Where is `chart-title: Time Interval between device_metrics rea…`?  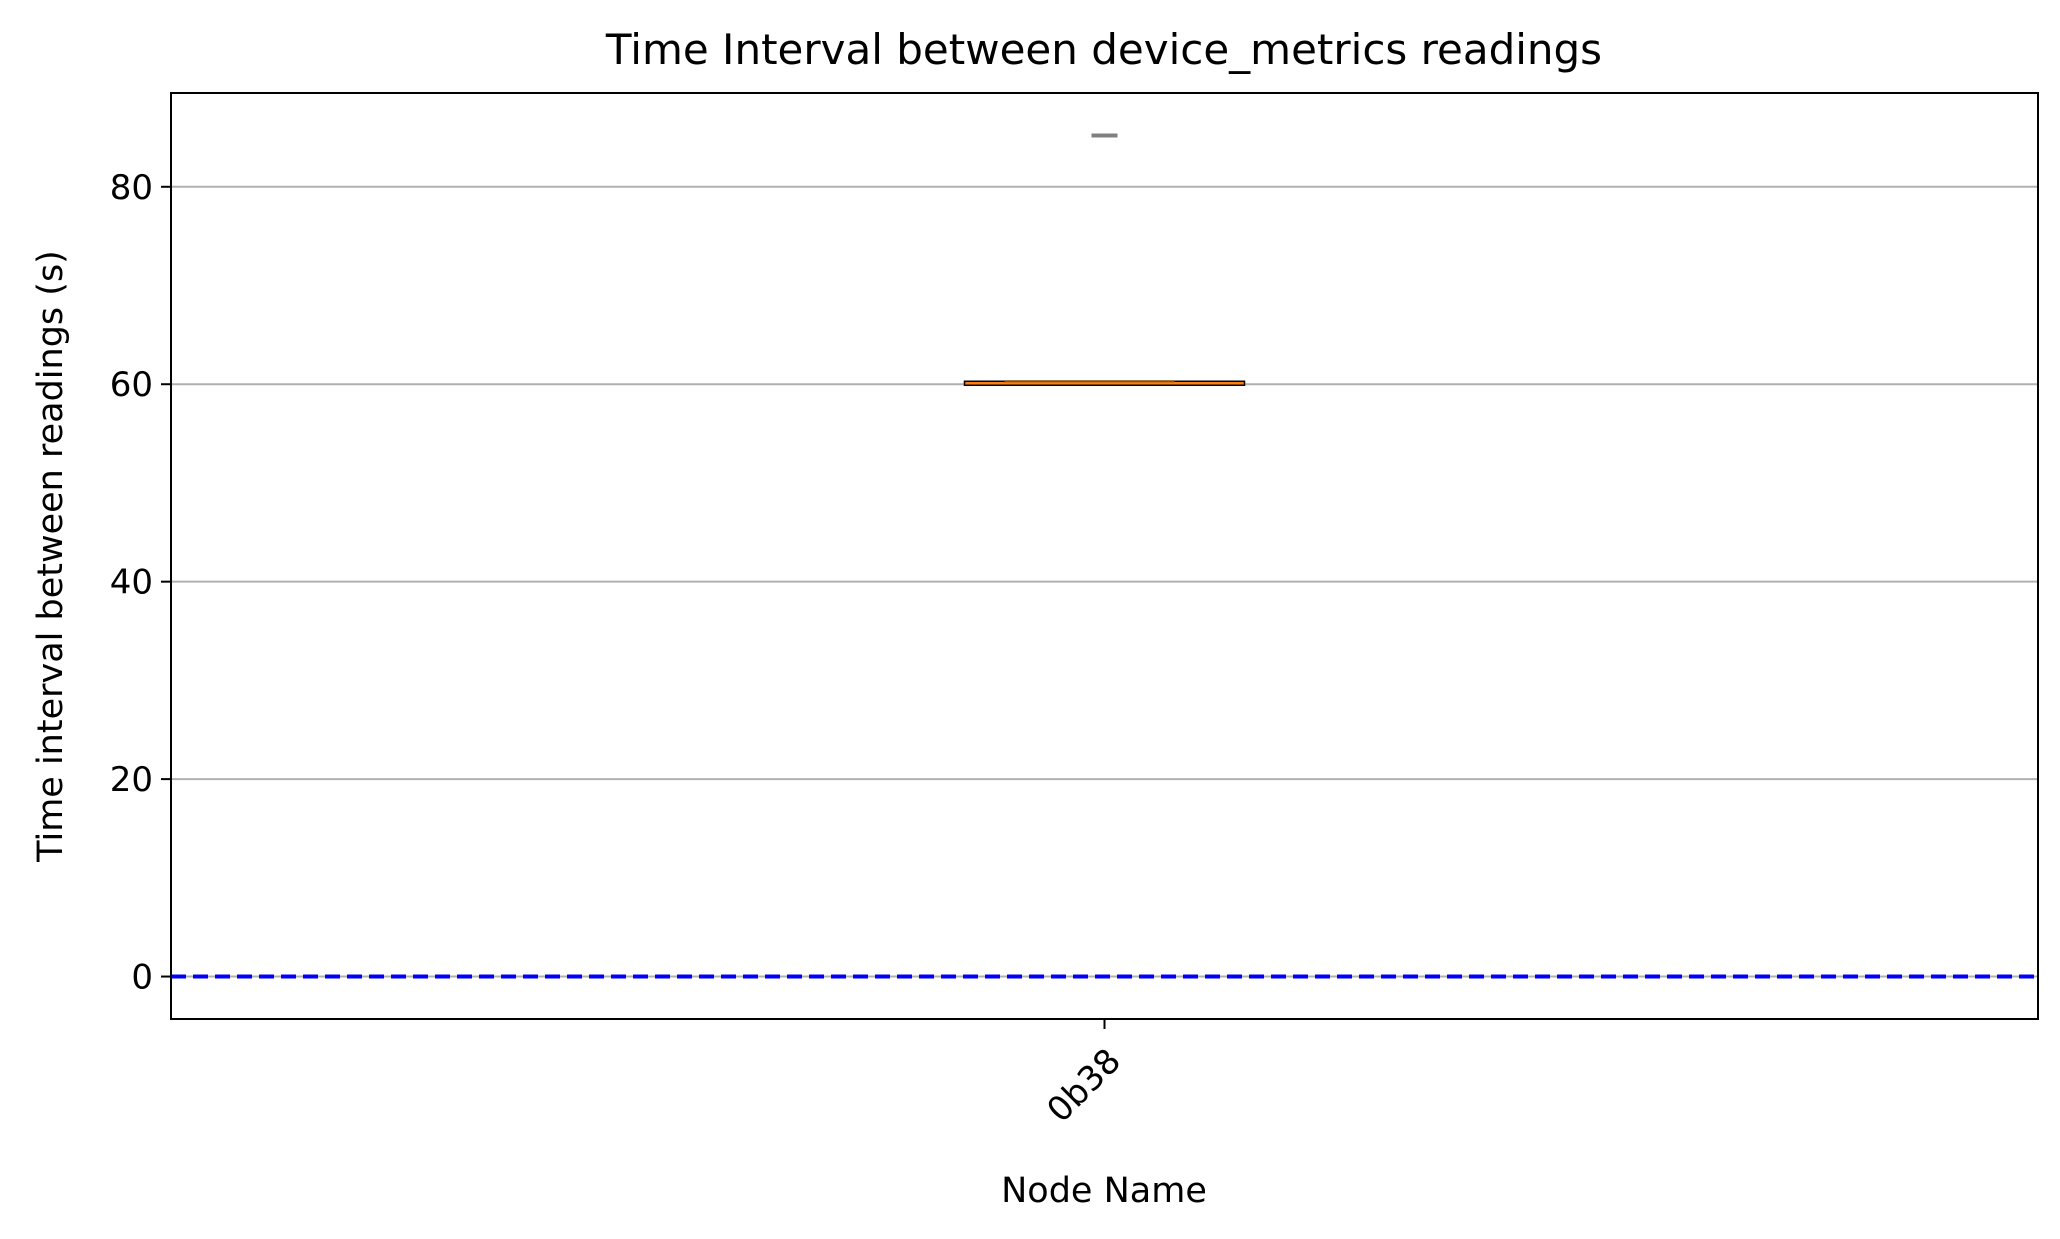 chart-title: Time Interval between device_metrics rea… is located at coordinates (1103, 49).